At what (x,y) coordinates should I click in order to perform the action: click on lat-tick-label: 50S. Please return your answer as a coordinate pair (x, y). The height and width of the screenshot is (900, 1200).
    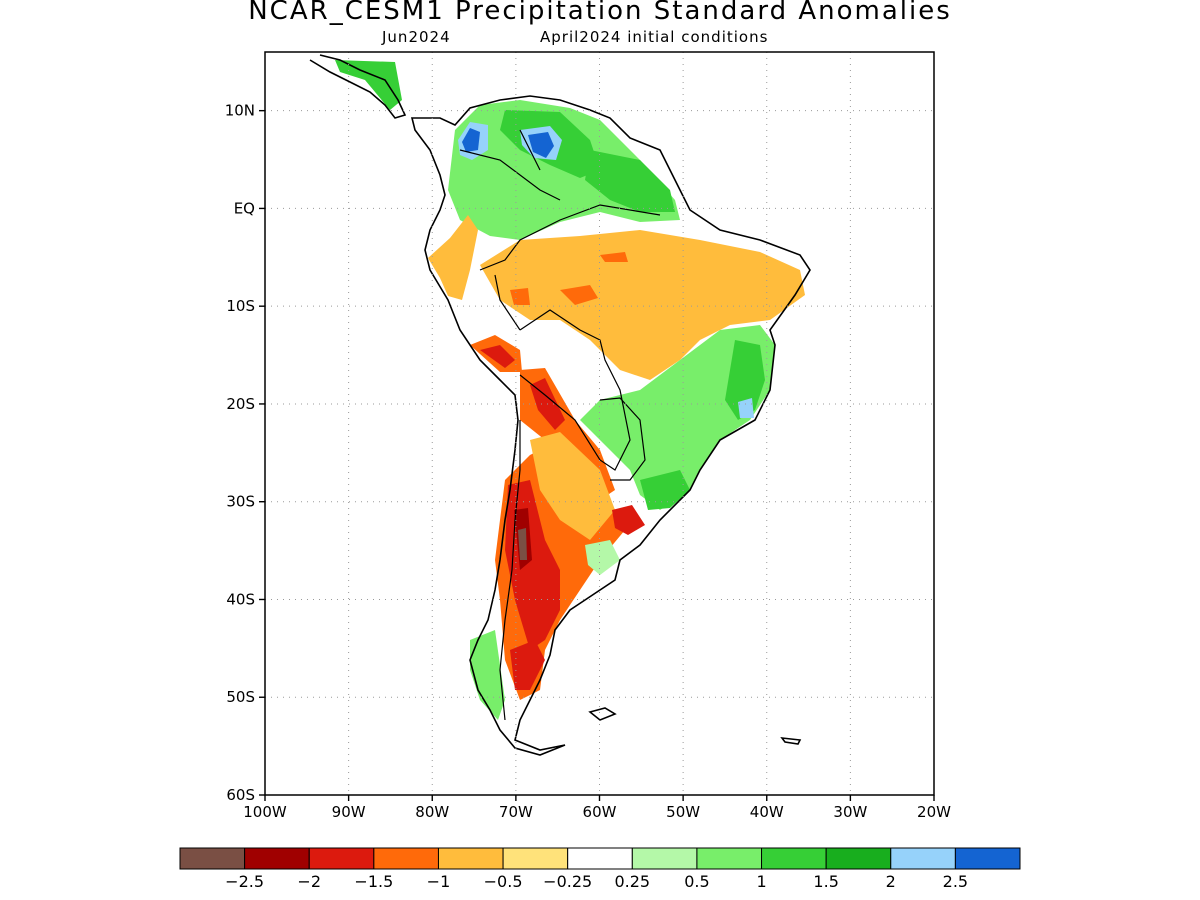
    Looking at the image, I should click on (240, 697).